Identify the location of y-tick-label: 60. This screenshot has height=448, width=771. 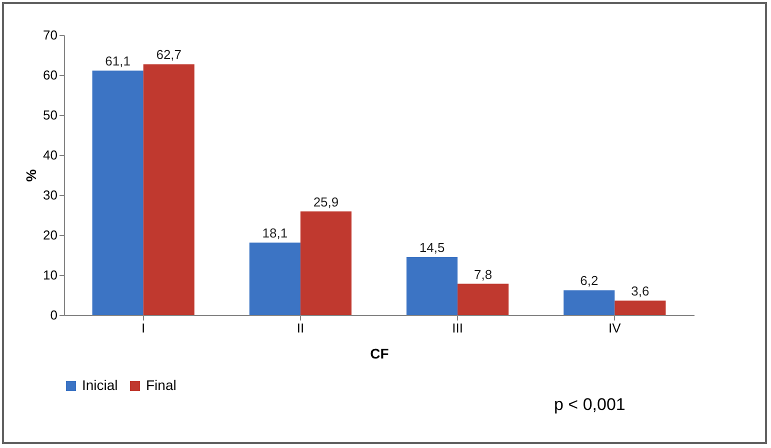
(50, 75).